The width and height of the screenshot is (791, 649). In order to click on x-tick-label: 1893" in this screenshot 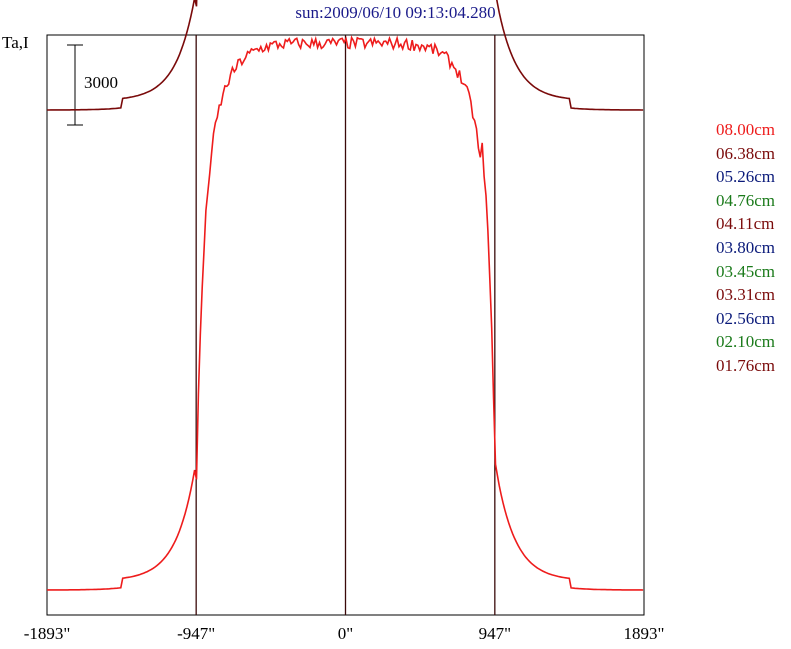, I will do `click(644, 633)`.